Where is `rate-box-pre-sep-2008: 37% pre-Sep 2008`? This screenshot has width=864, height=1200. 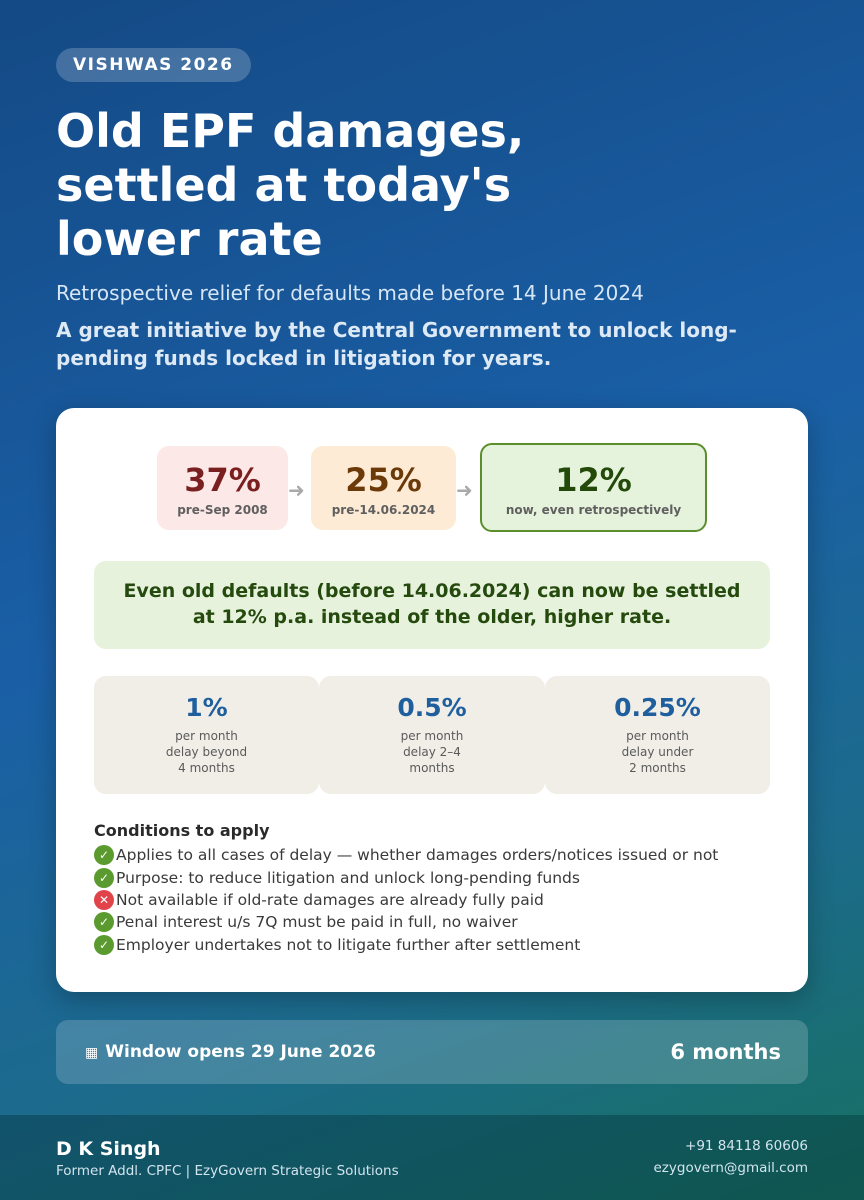 rate-box-pre-sep-2008: 37% pre-Sep 2008 is located at coordinates (222, 488).